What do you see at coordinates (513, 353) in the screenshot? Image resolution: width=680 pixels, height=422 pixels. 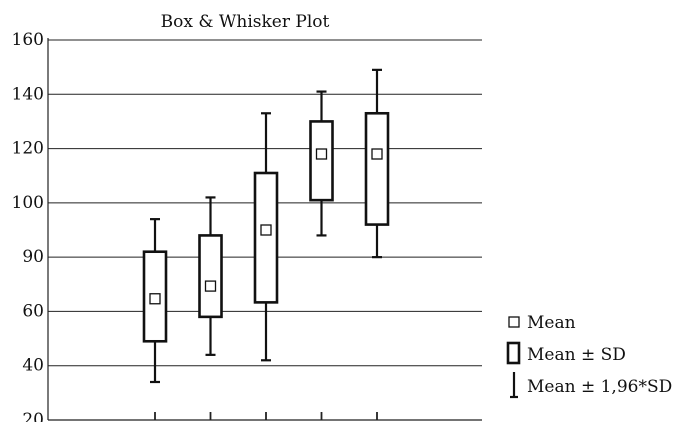 I see `legend-sd-swatch` at bounding box center [513, 353].